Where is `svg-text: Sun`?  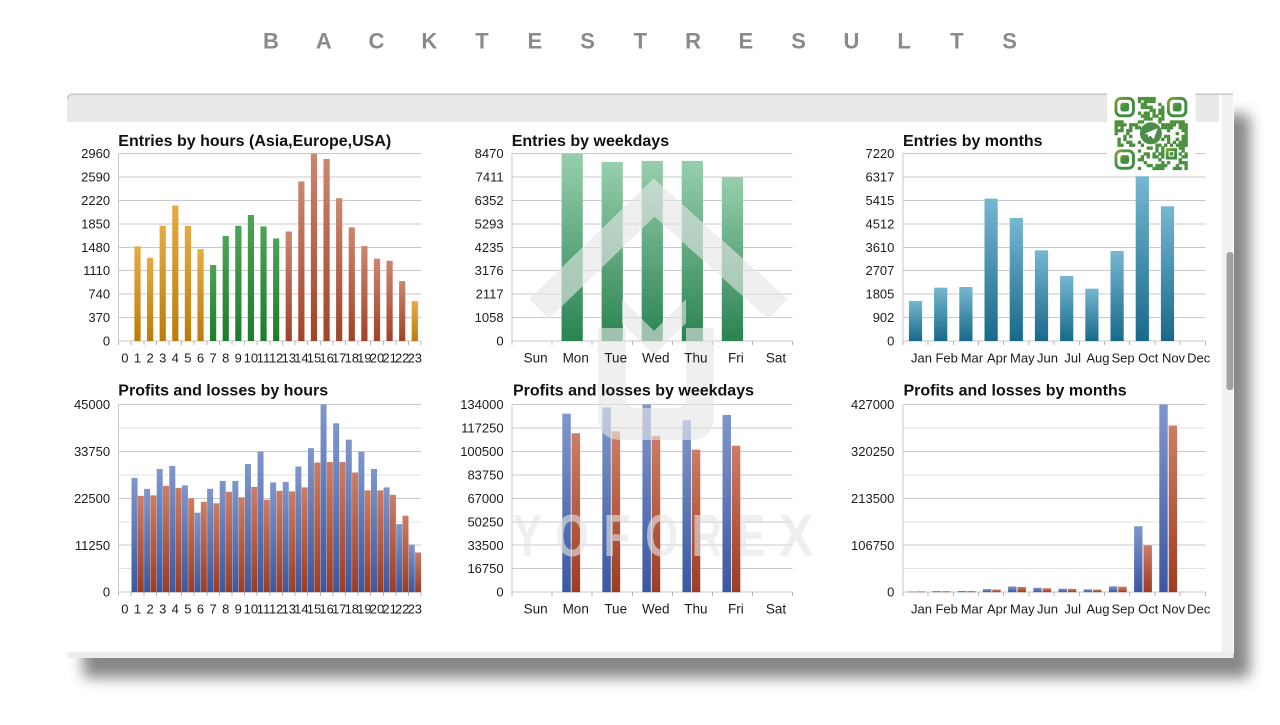
svg-text: Sun is located at coordinates (536, 609).